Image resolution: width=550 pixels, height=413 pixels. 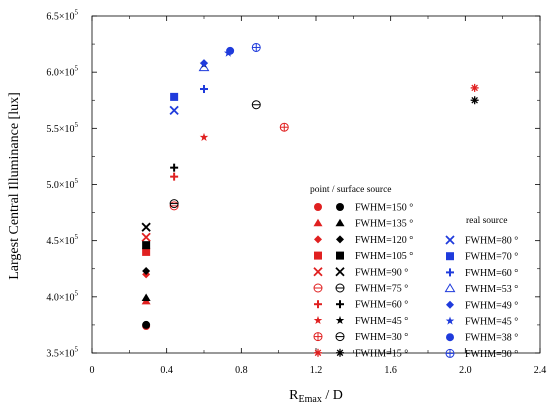 I want to click on y-tick-label: 5.0×10⁵, so click(x=62, y=184).